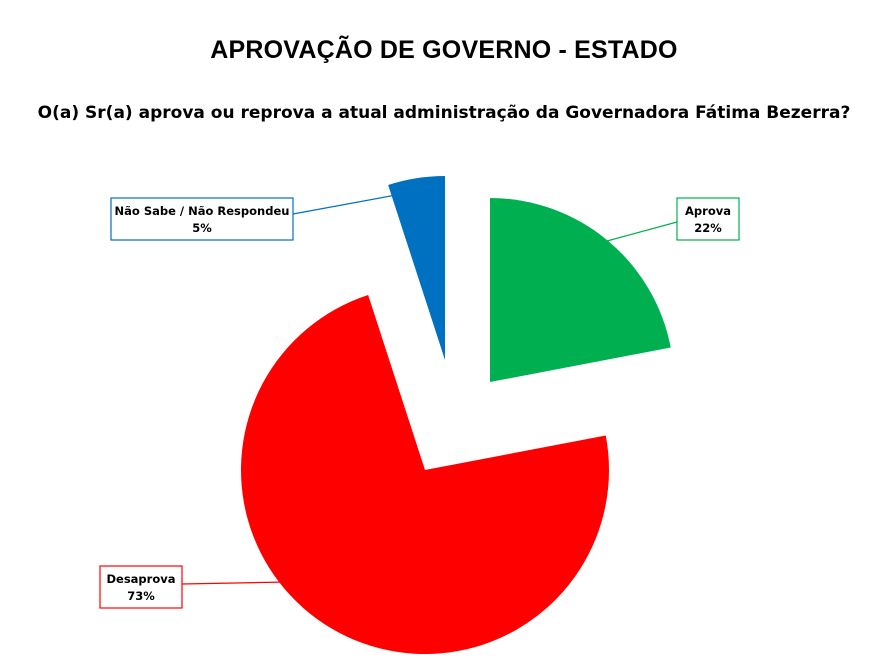  What do you see at coordinates (708, 211) in the screenshot?
I see `slice-label: Aprova` at bounding box center [708, 211].